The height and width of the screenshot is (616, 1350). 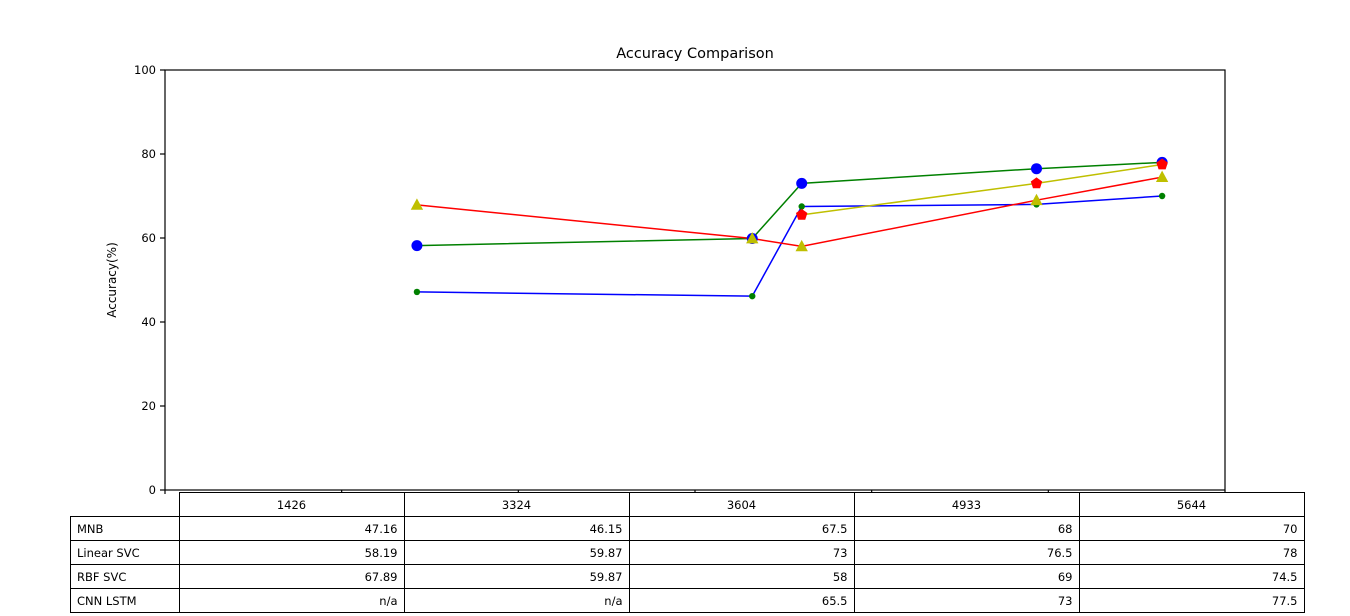 What do you see at coordinates (125, 576) in the screenshot?
I see `table-row-header: RBF SVC` at bounding box center [125, 576].